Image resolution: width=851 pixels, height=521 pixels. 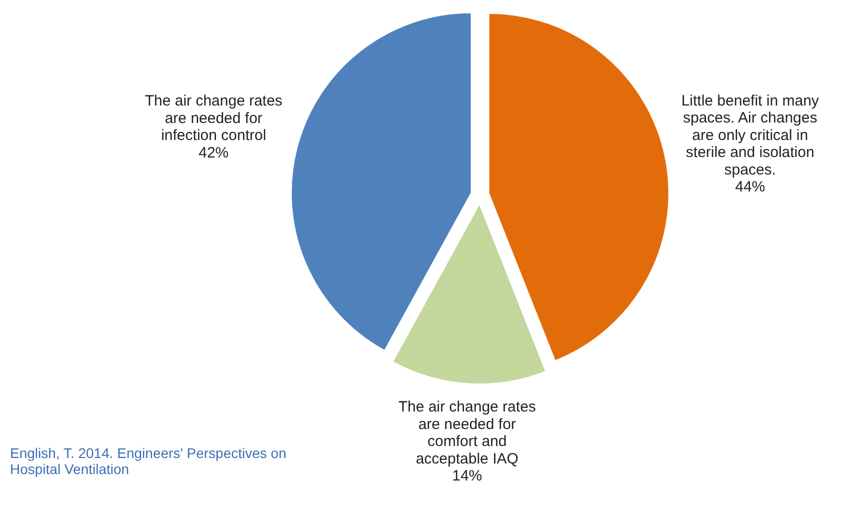 What do you see at coordinates (750, 187) in the screenshot?
I see `data-label: 44%` at bounding box center [750, 187].